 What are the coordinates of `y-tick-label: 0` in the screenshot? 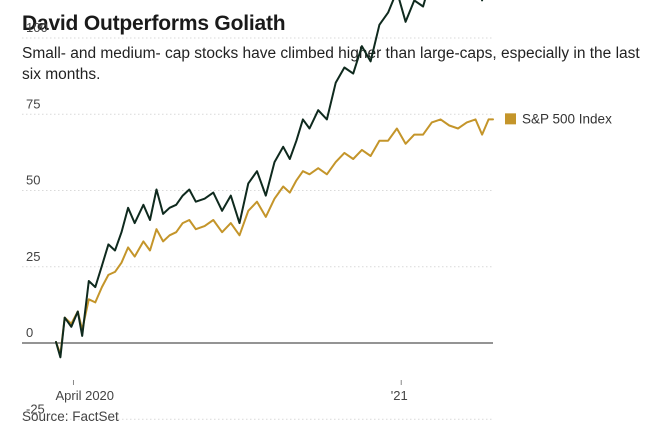 It's located at (29, 332).